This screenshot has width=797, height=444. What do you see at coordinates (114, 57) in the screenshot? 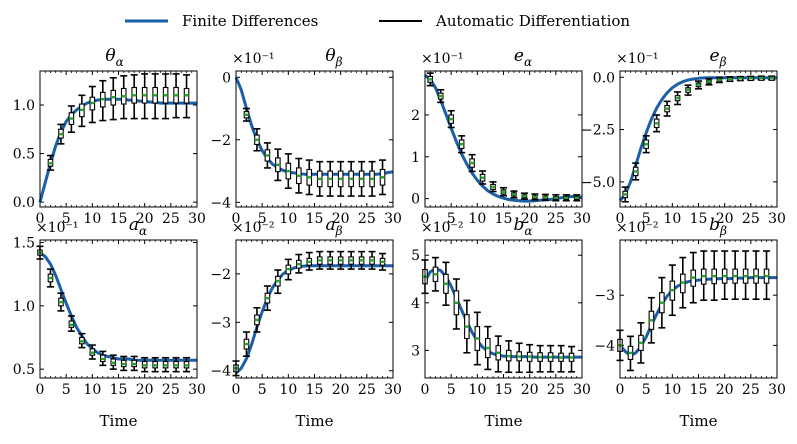
I see `panel-title: θα` at bounding box center [114, 57].